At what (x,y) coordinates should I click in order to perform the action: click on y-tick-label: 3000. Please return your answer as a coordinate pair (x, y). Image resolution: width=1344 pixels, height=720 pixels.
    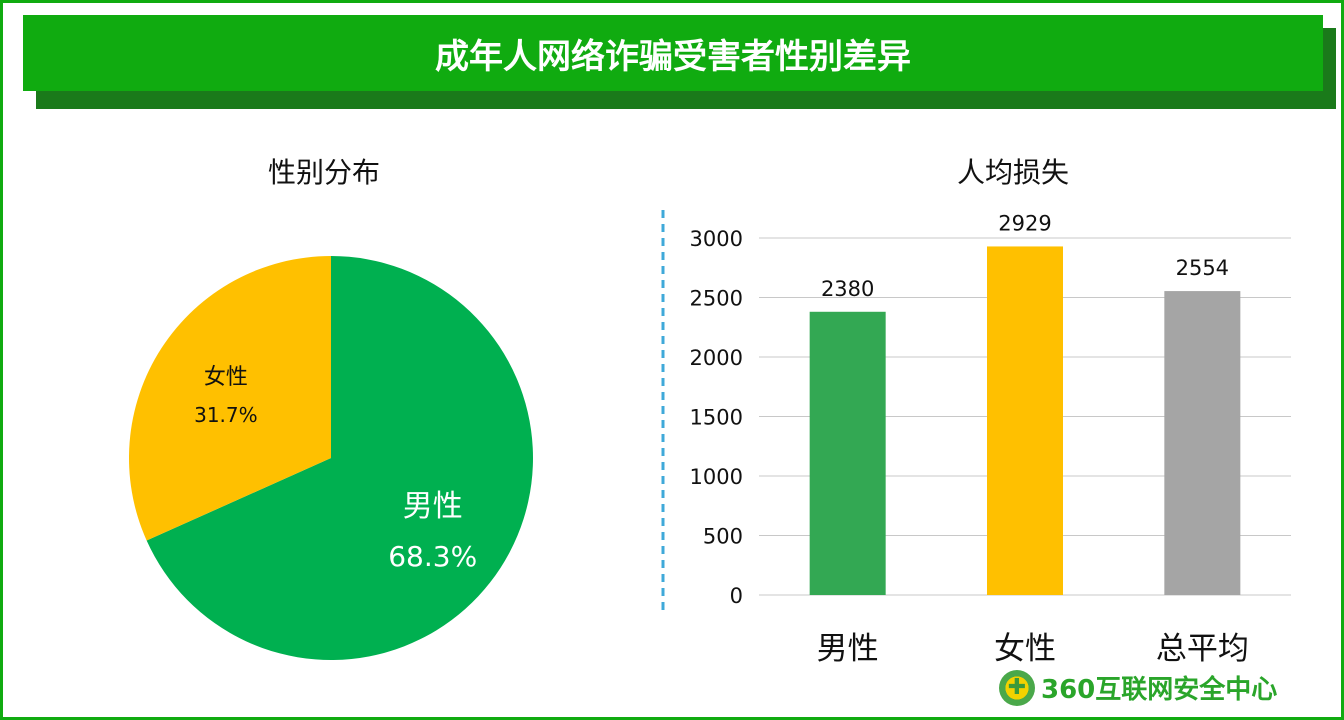
    Looking at the image, I should click on (716, 239).